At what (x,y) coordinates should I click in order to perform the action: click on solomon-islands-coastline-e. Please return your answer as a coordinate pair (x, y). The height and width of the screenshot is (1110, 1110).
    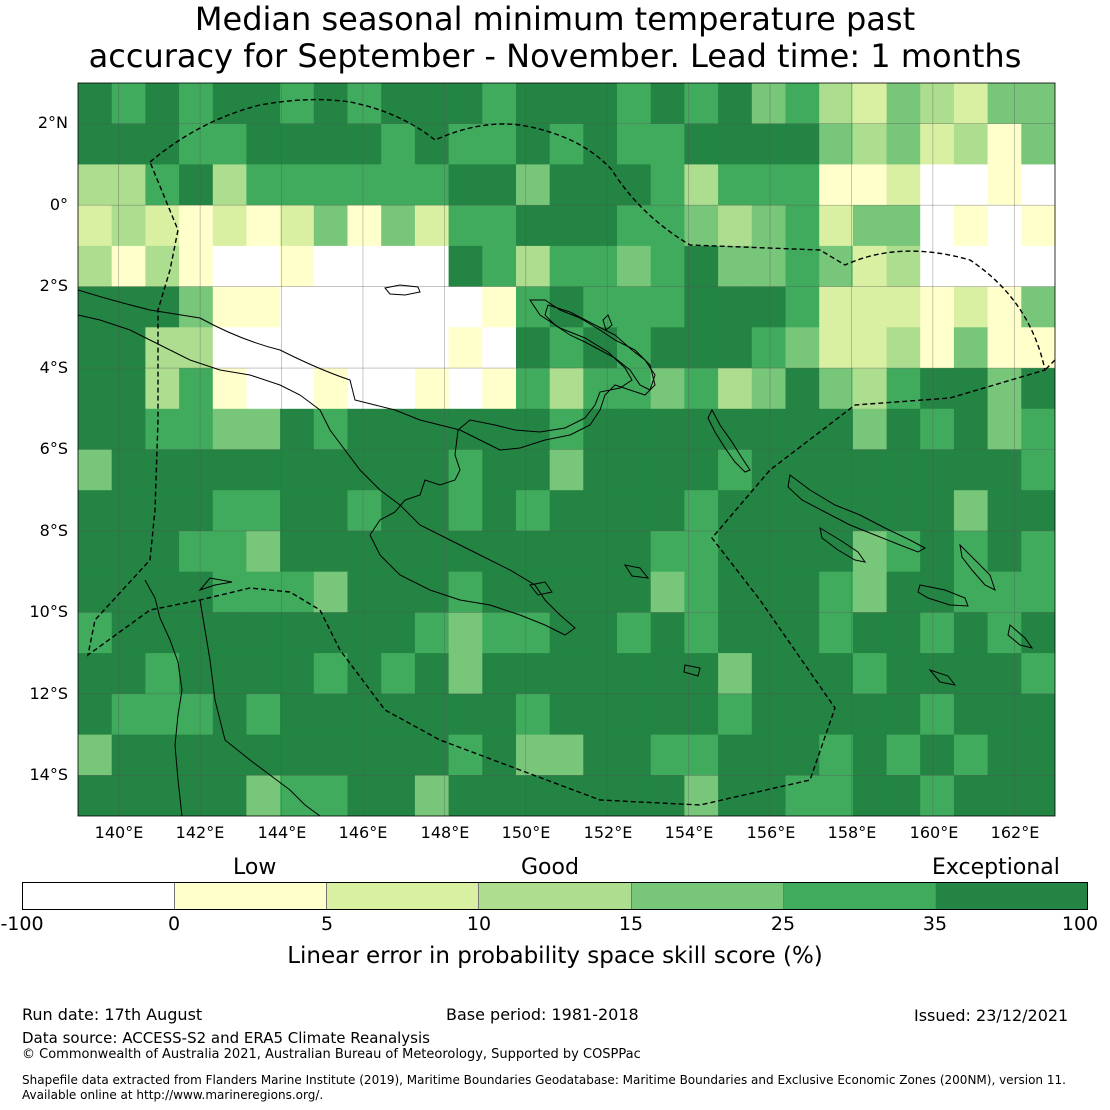
    Looking at the image, I should click on (942, 677).